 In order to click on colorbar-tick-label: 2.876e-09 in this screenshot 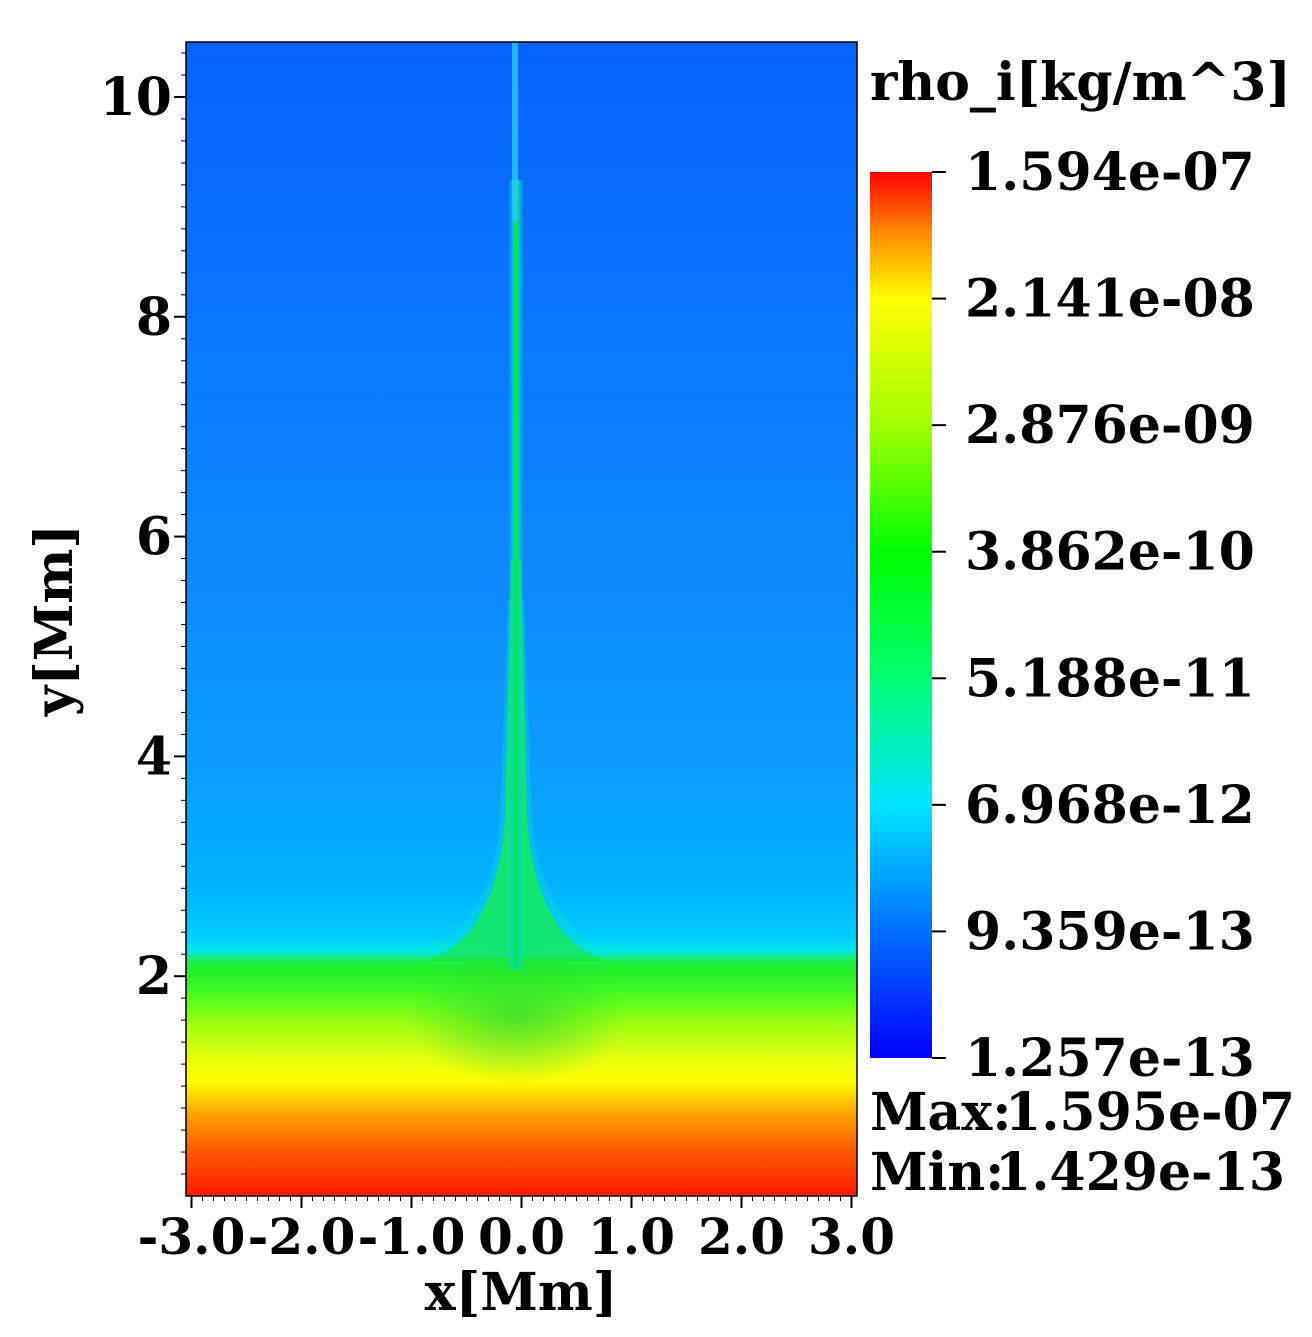, I will do `click(1110, 425)`.